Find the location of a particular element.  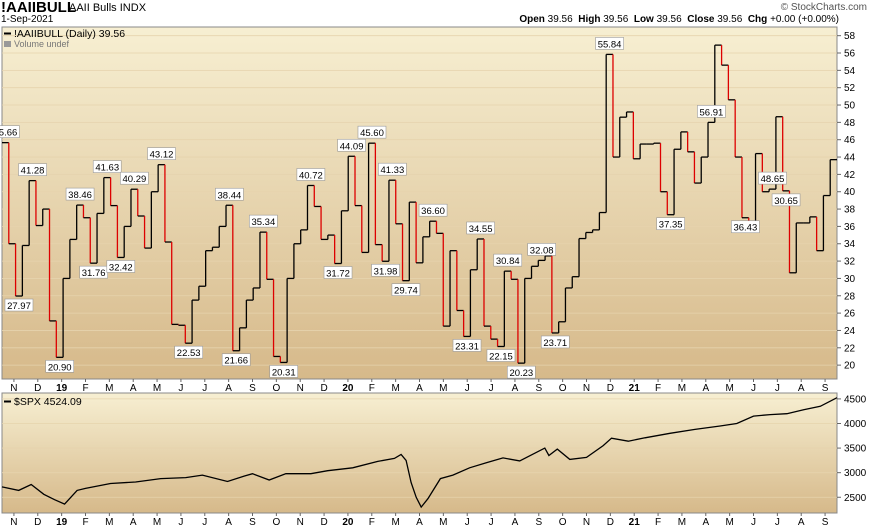

main-series-label: !AAIIBULL (Daily) 39.56 is located at coordinates (69, 34).